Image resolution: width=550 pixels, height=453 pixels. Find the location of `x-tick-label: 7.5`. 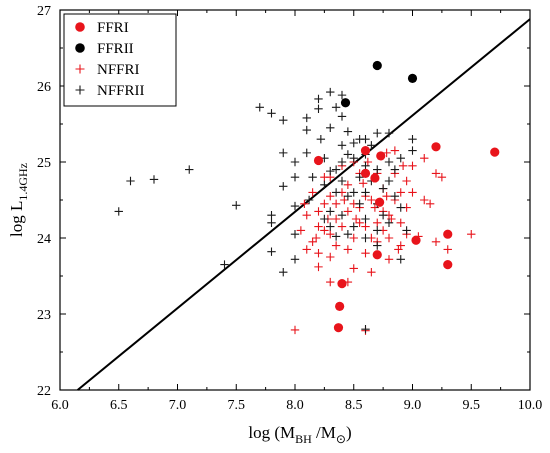

x-tick-label: 7.5 is located at coordinates (237, 405).